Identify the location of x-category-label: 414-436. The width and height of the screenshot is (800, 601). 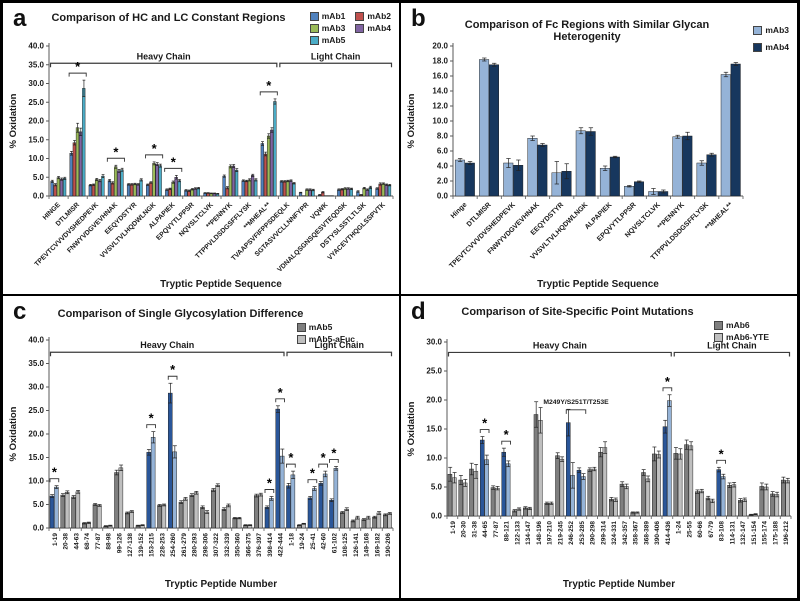
(668, 533).